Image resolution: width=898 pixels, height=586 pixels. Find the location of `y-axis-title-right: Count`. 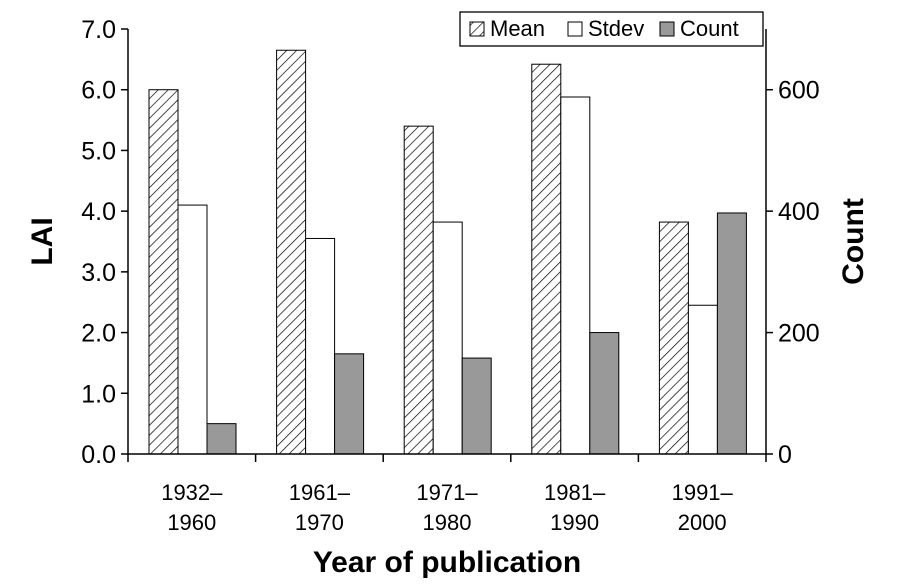

y-axis-title-right: Count is located at coordinates (853, 241).